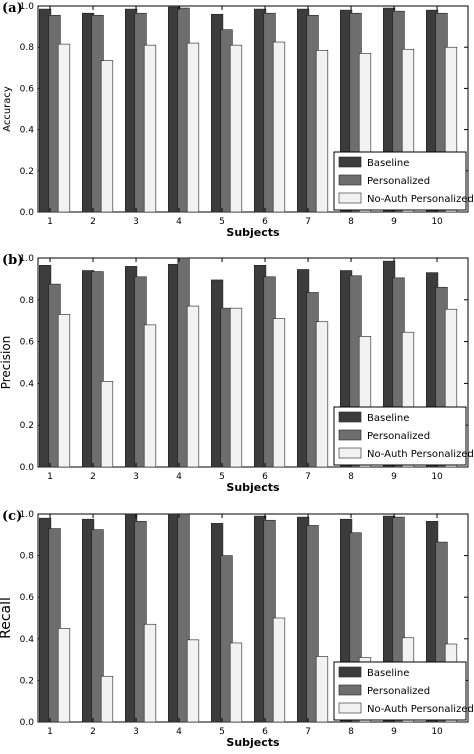 This screenshot has width=474, height=754. Describe the element at coordinates (12, 8) in the screenshot. I see `panel-label: (a)` at that location.